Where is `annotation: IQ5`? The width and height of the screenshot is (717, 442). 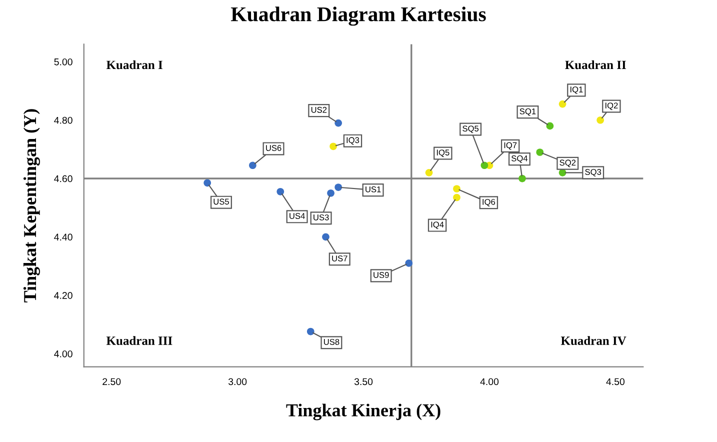 annotation: IQ5 is located at coordinates (443, 153).